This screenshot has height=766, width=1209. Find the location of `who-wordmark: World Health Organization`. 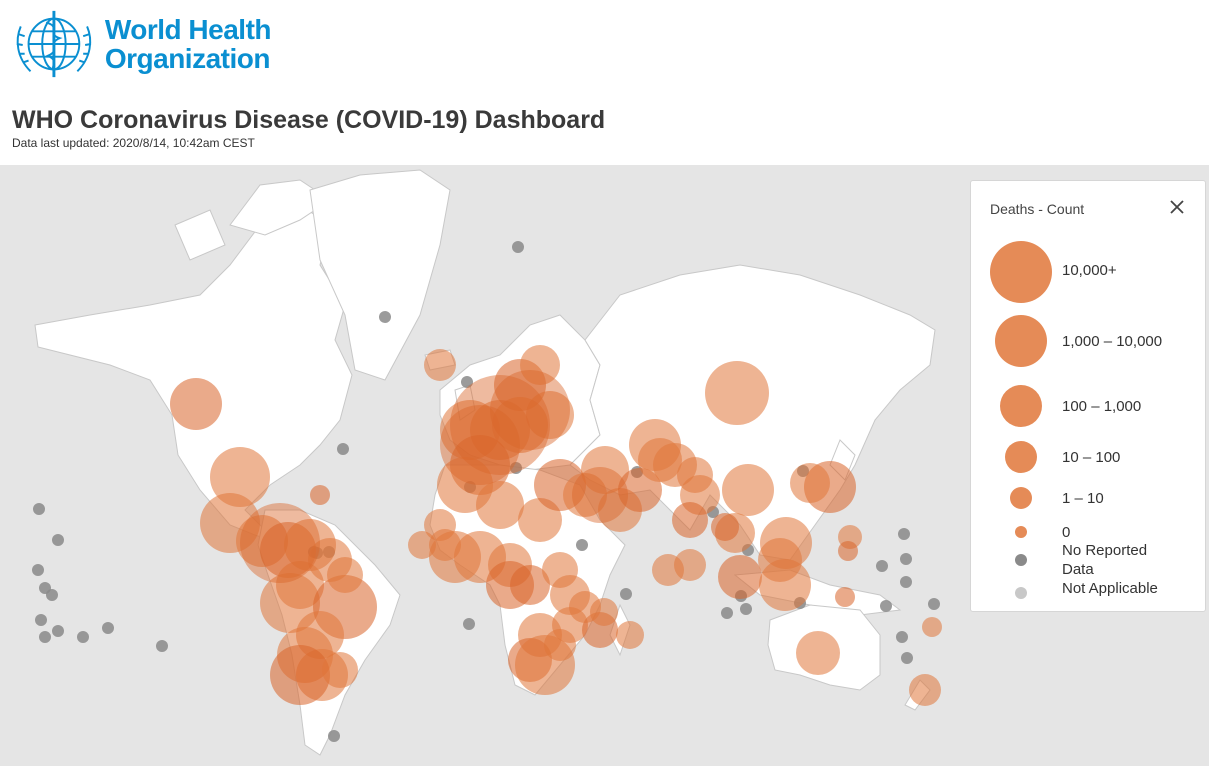

who-wordmark: World Health Organization is located at coordinates (188, 44).